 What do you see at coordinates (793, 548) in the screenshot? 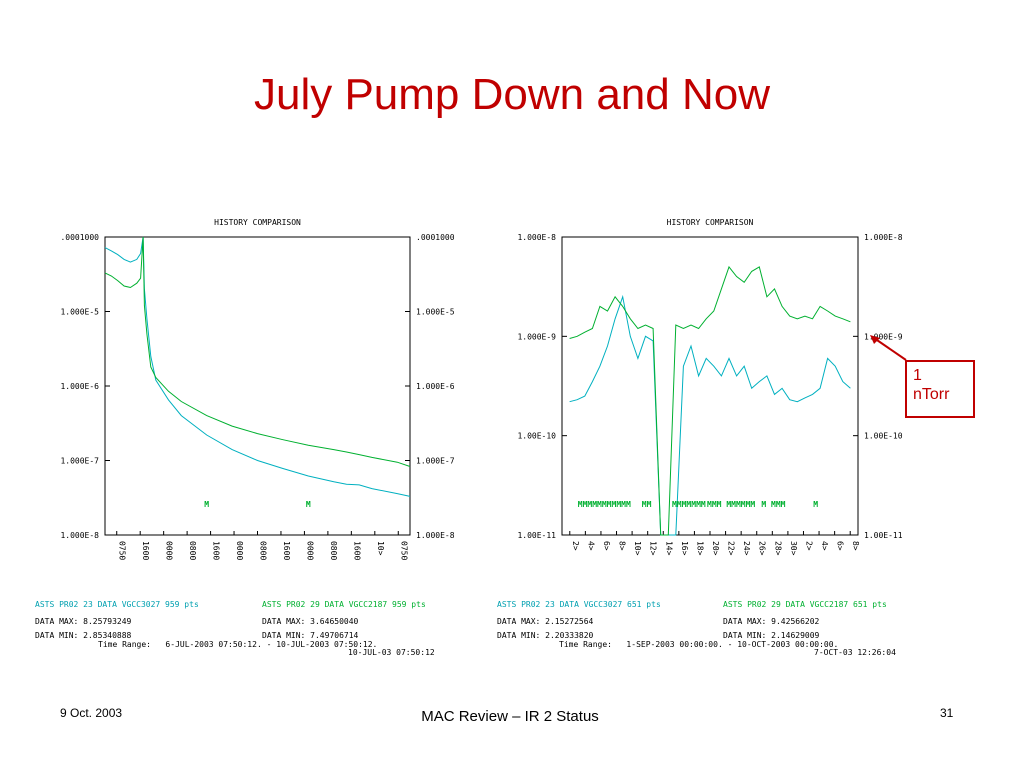
I see `x-tick-label: 30>` at bounding box center [793, 548].